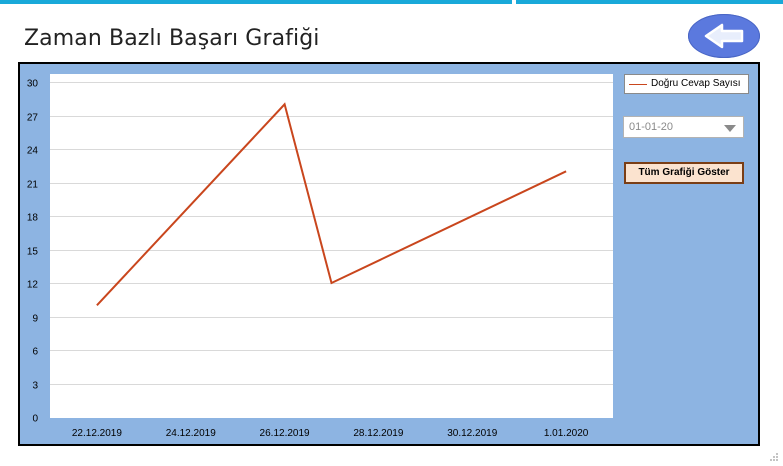  I want to click on page-title: Zaman Bazlı Başarı Grafiği, so click(172, 38).